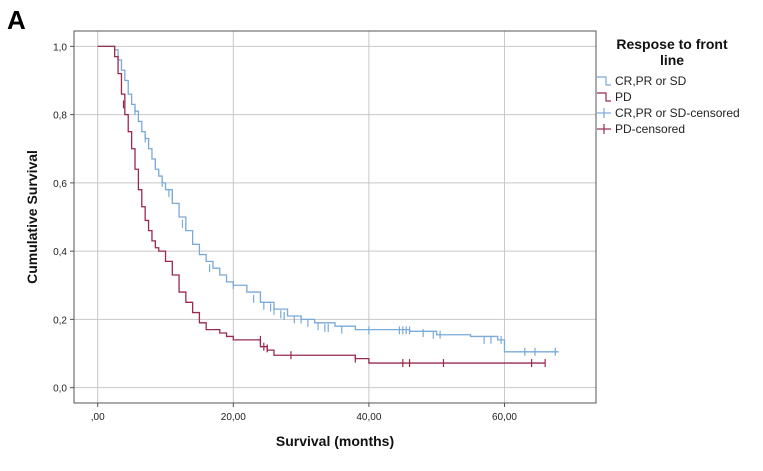  What do you see at coordinates (672, 44) in the screenshot?
I see `legend-title-line1: Respose to front` at bounding box center [672, 44].